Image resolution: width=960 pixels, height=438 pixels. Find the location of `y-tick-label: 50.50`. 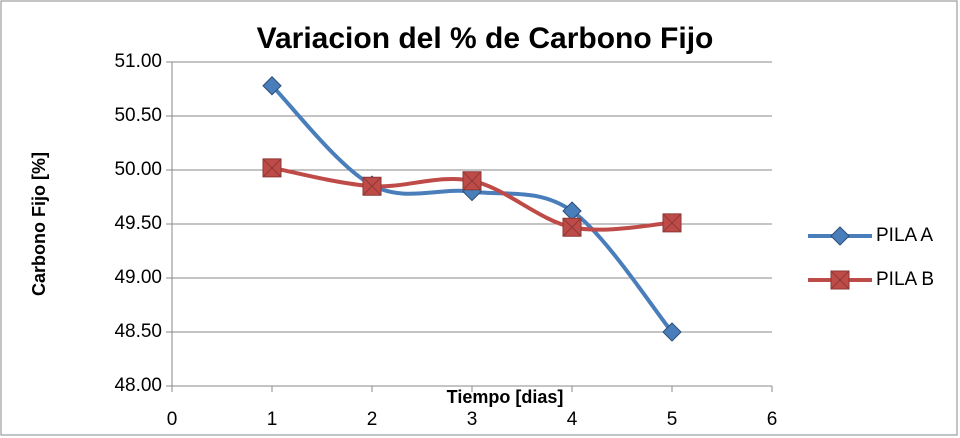

y-tick-label: 50.50 is located at coordinates (138, 115).